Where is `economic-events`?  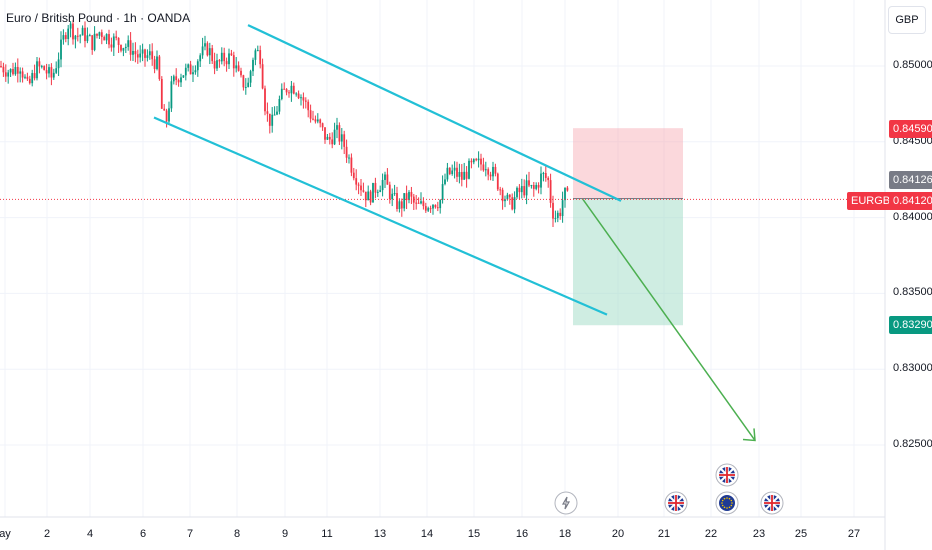
economic-events is located at coordinates (669, 489).